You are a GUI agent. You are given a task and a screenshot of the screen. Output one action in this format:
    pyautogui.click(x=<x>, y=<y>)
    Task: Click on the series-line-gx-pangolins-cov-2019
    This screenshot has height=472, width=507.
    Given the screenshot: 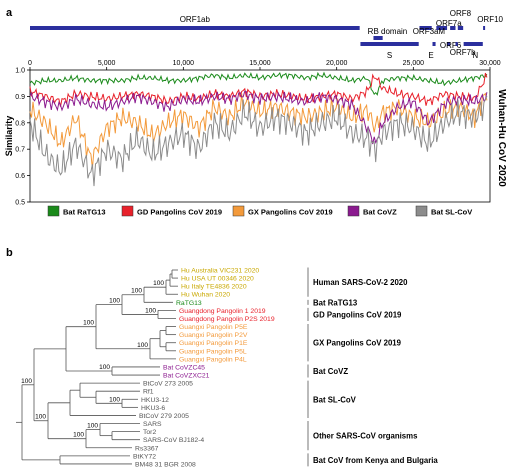 What is the action you would take?
    pyautogui.click(x=258, y=130)
    